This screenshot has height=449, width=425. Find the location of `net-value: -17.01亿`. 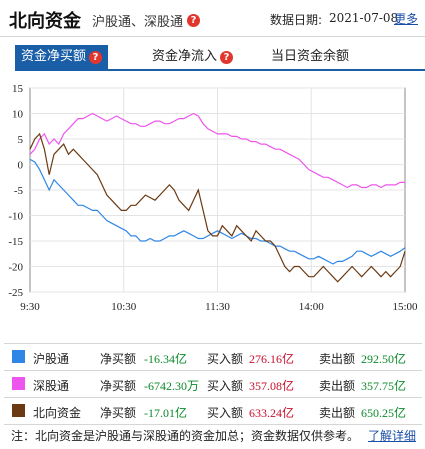

net-value: -17.01亿 is located at coordinates (165, 413).